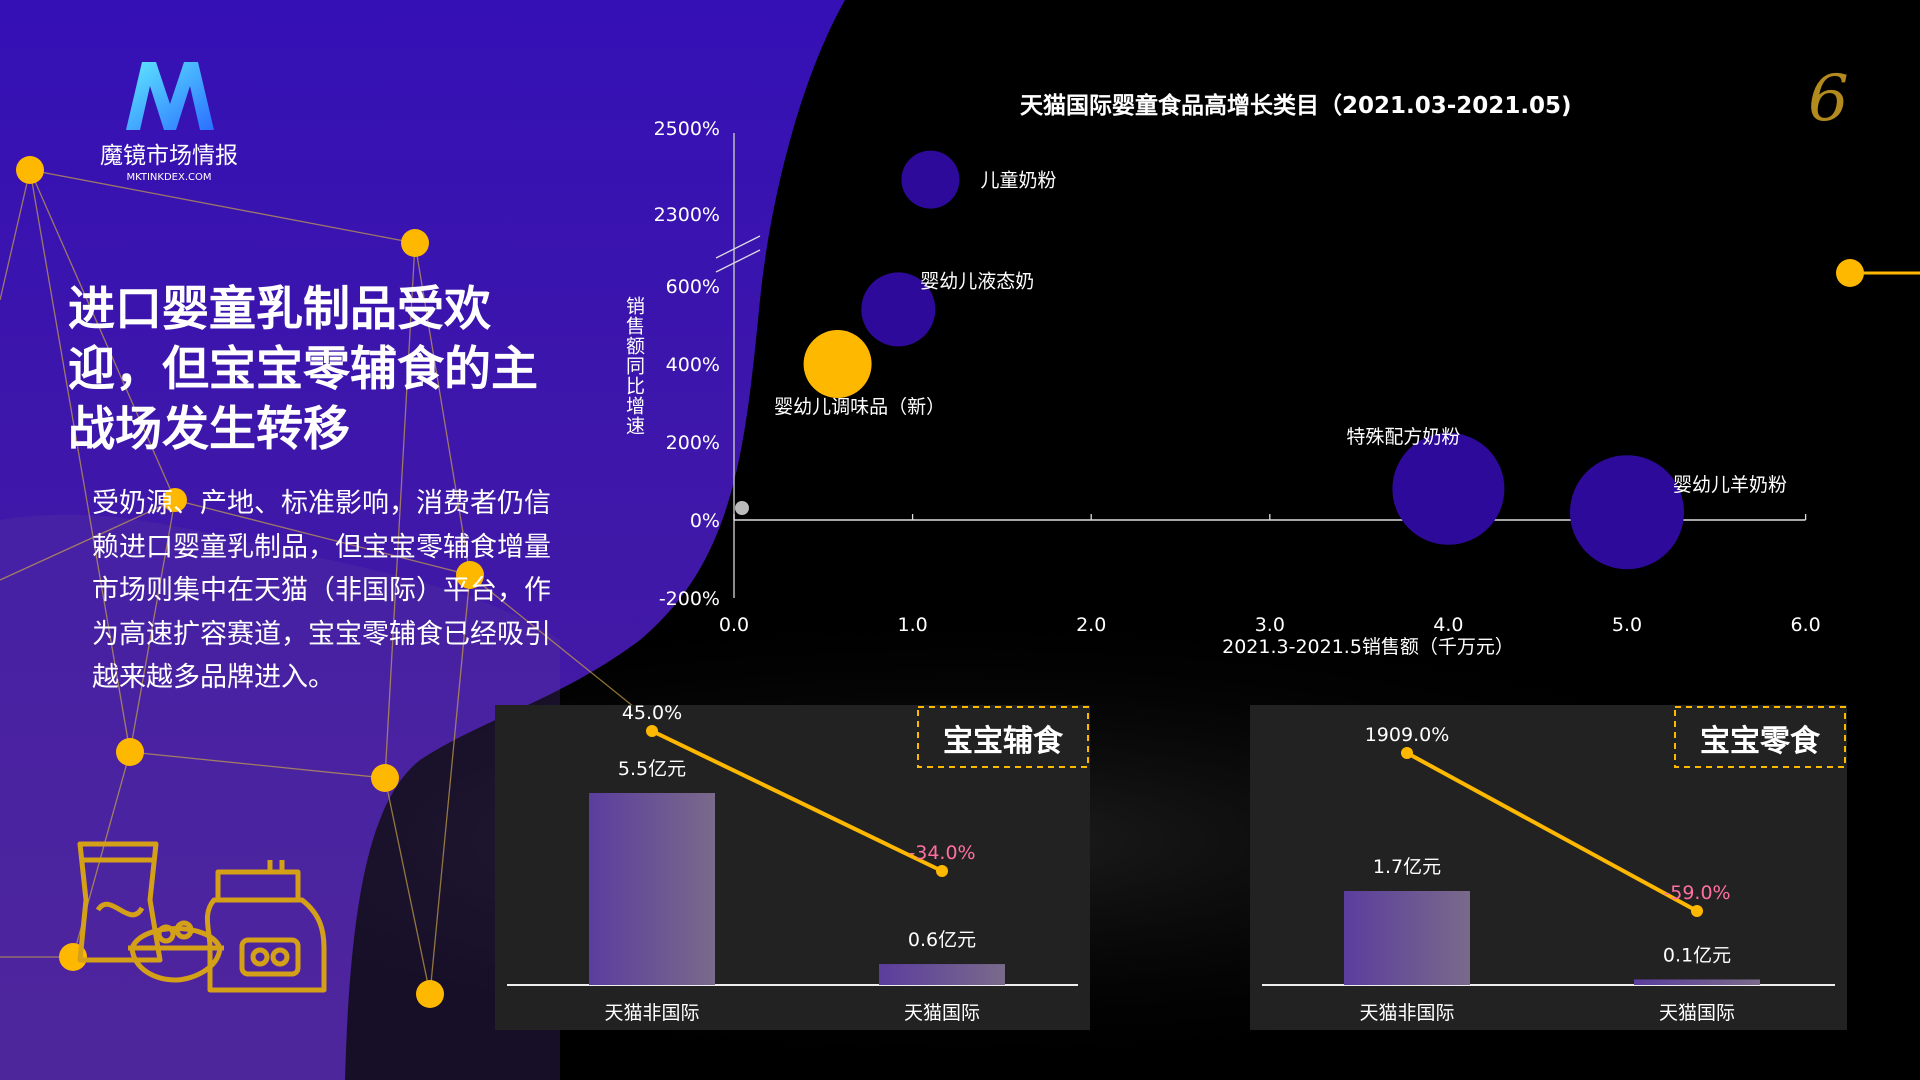 The width and height of the screenshot is (1920, 1080). I want to click on bar-value-label: 0.6亿元, so click(942, 940).